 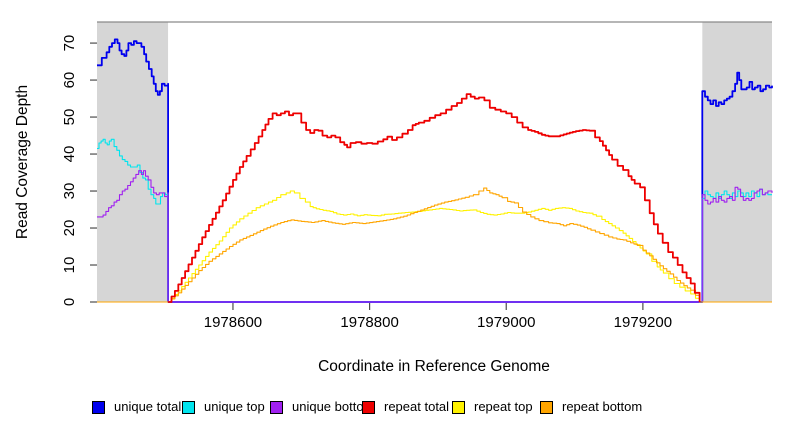 What do you see at coordinates (69, 154) in the screenshot?
I see `y-tick-label: 40` at bounding box center [69, 154].